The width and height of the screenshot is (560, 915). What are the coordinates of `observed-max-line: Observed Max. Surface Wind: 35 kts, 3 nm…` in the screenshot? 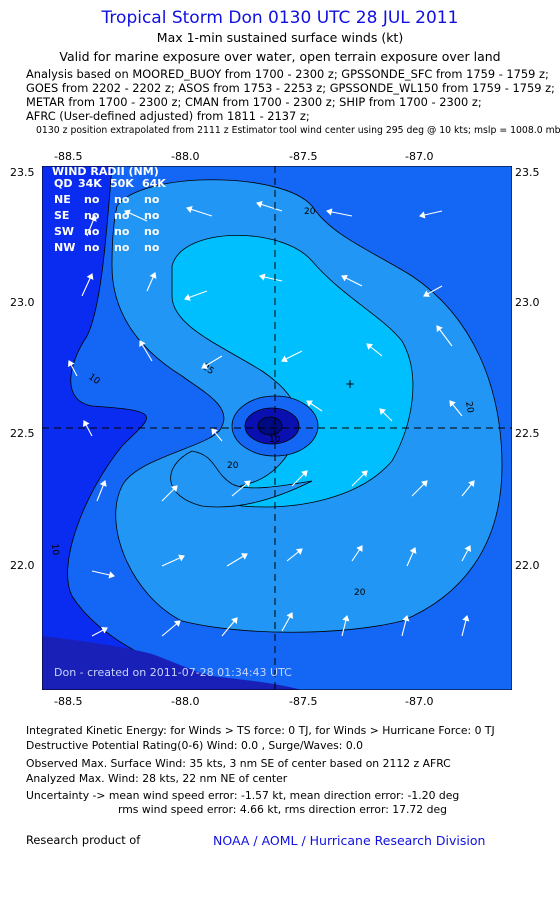 It's located at (238, 763).